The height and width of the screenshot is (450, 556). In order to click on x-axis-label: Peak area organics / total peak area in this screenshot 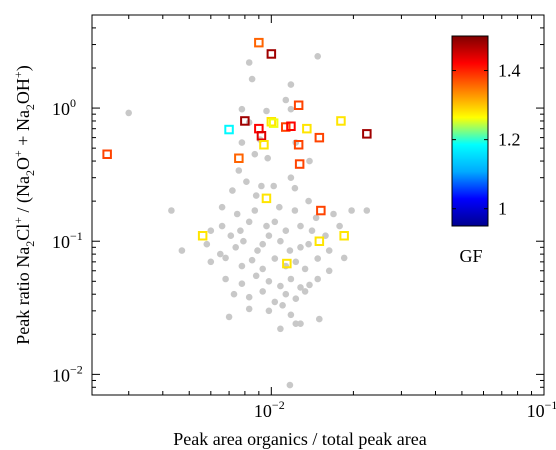, I will do `click(300, 439)`.